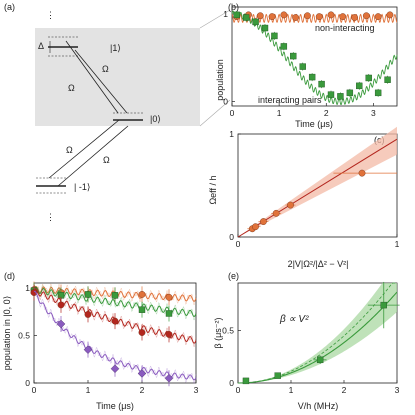 This screenshot has width=415, height=415. Describe the element at coordinates (314, 124) in the screenshot. I see `xlabel-b: Time (μs)` at that location.